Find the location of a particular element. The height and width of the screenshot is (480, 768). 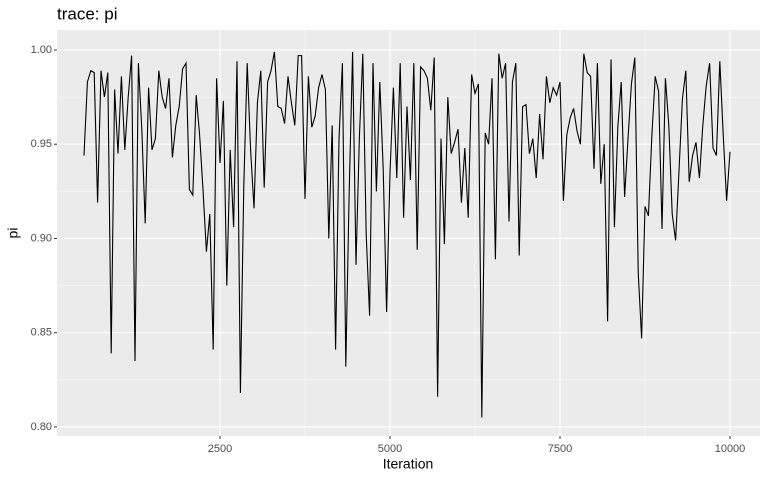

x-tick-label: 10000 is located at coordinates (730, 449).